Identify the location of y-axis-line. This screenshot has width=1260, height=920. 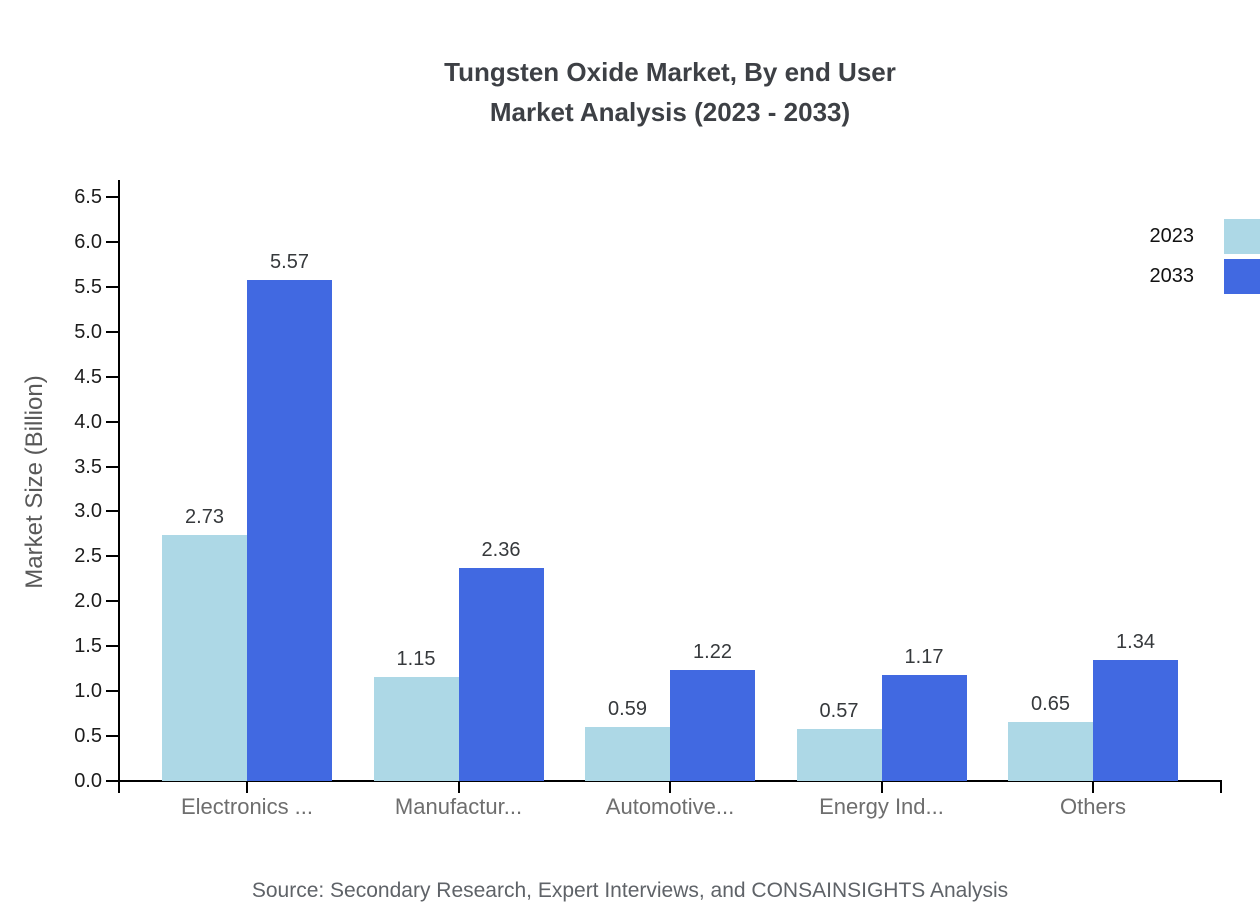
(119, 481).